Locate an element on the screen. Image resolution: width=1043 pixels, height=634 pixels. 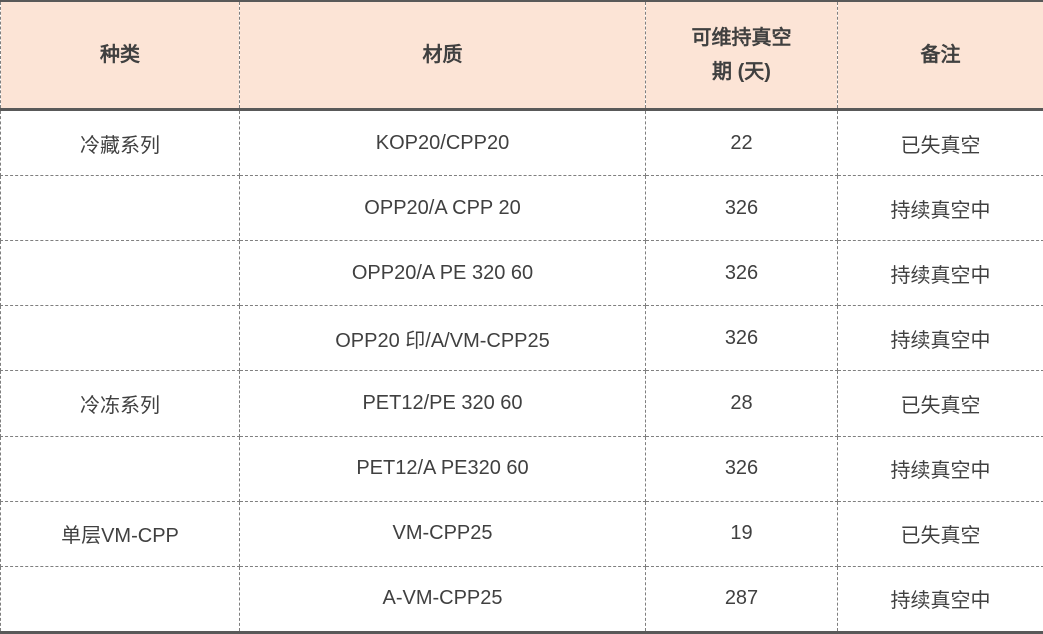
cell-category: 冷冻系列 is located at coordinates (120, 403).